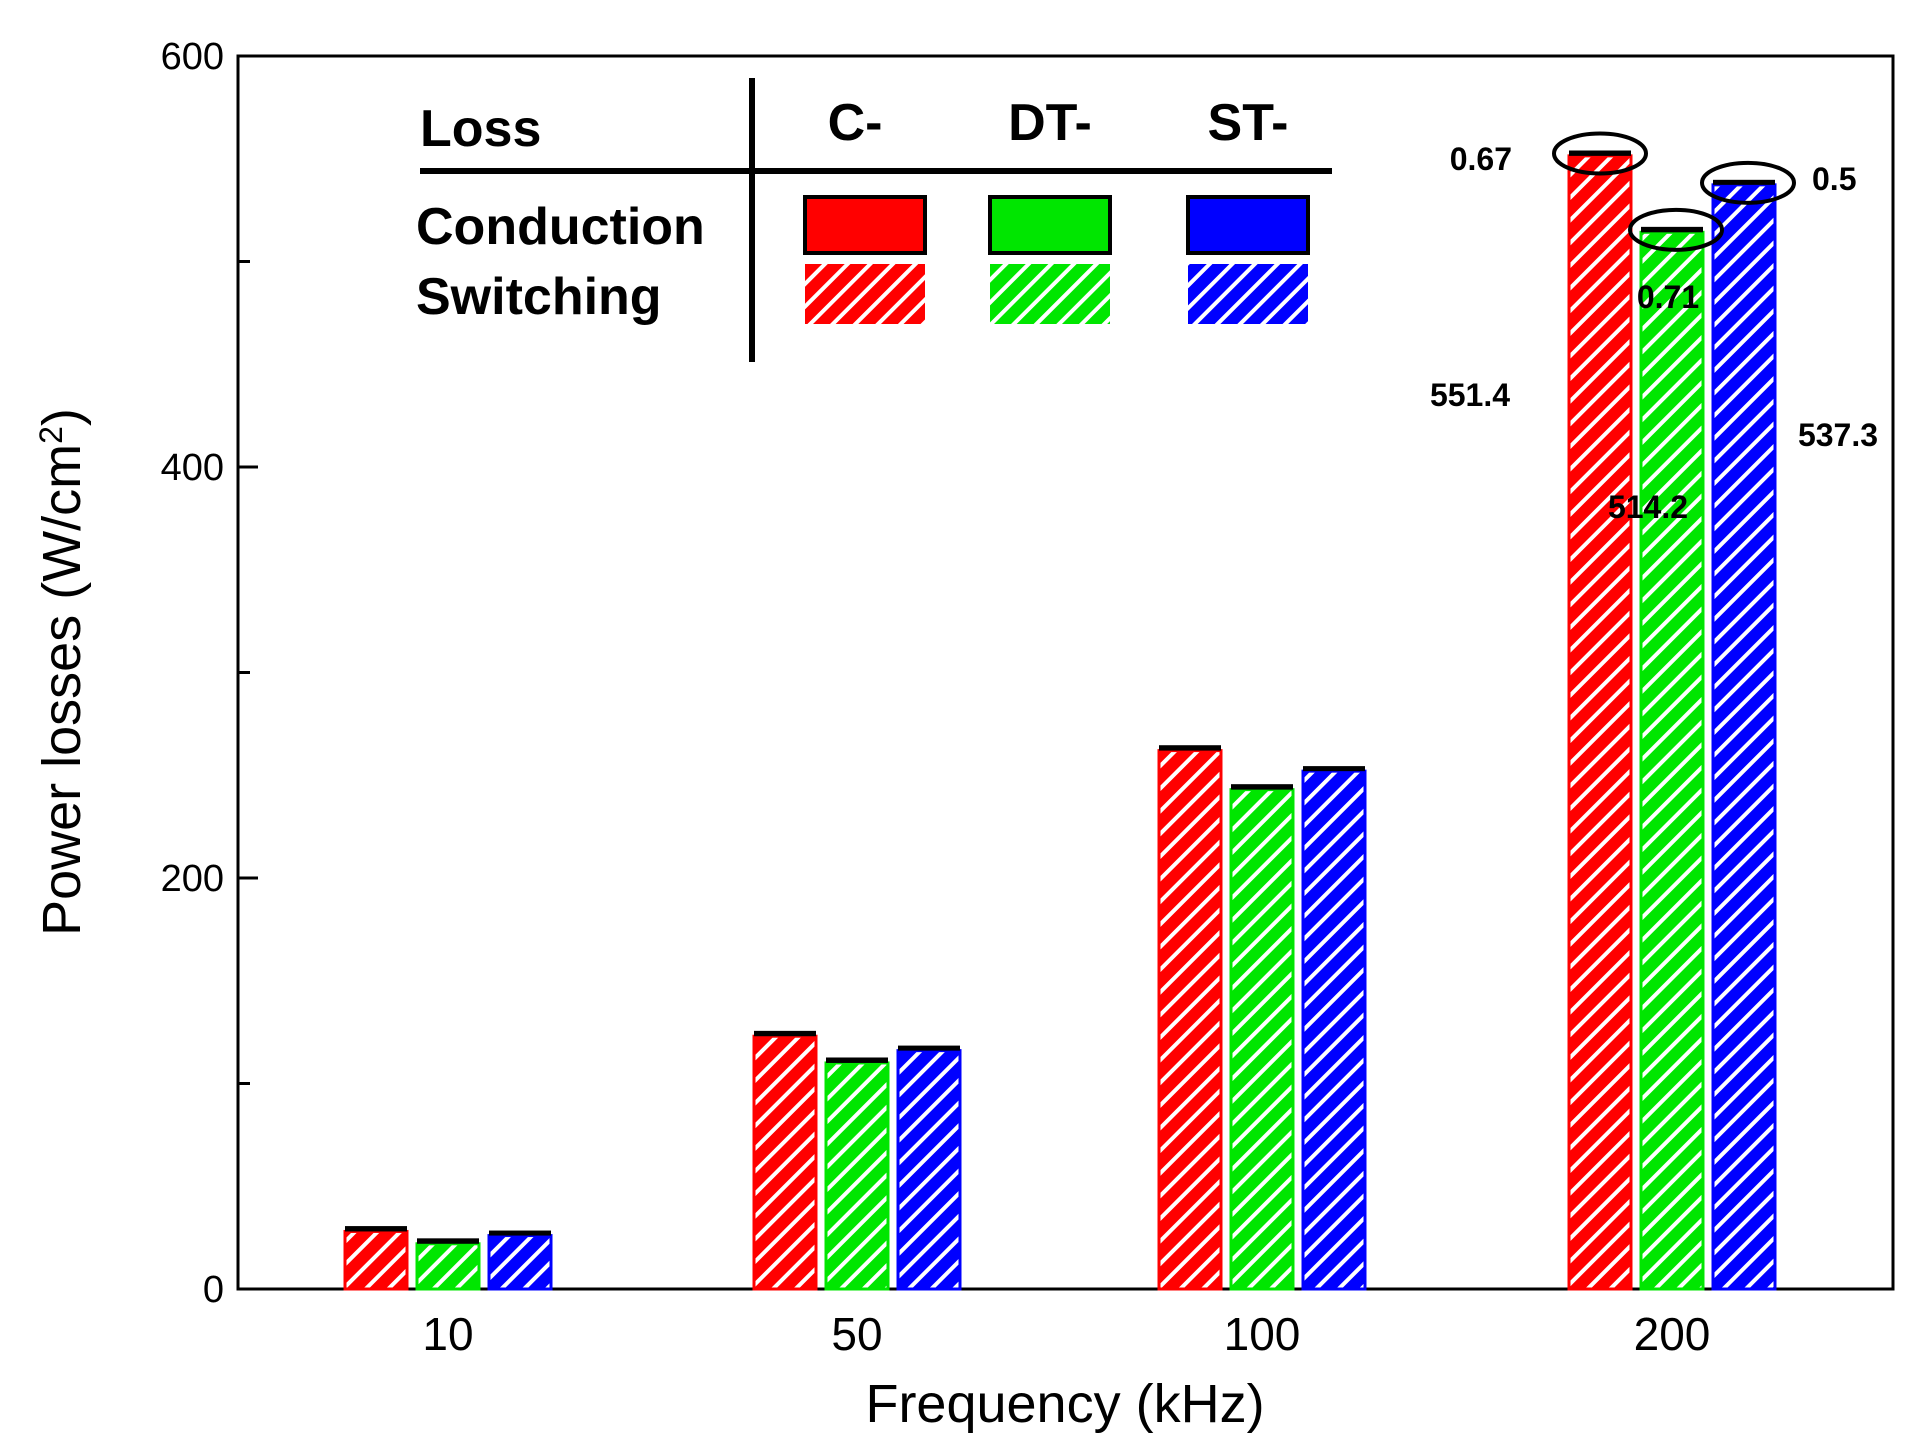 The width and height of the screenshot is (1920, 1448). What do you see at coordinates (855, 123) in the screenshot?
I see `legend-column-c: C-` at bounding box center [855, 123].